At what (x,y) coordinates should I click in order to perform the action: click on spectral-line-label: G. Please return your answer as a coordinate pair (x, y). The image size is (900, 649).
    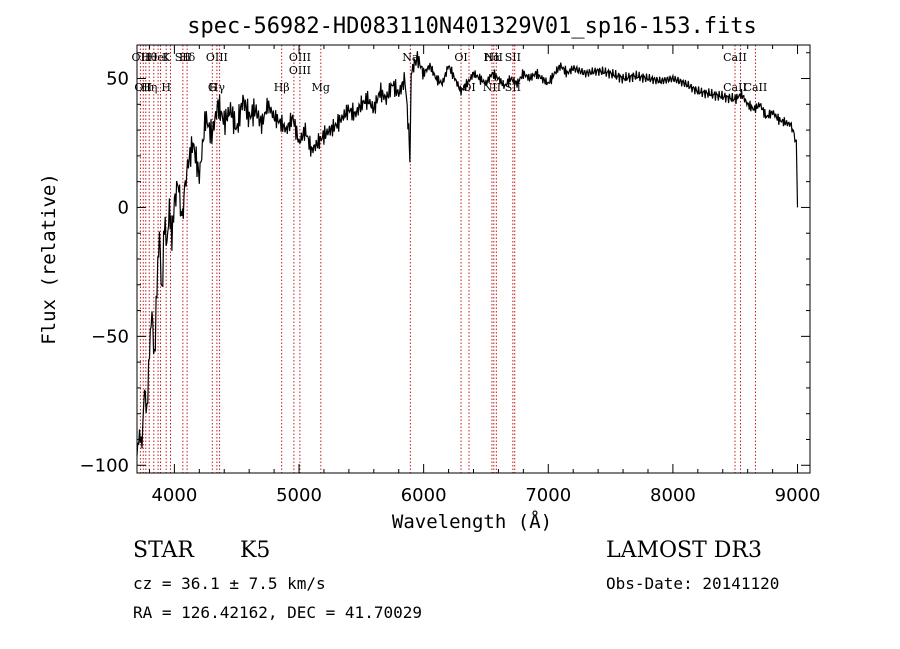
    Looking at the image, I should click on (212, 87).